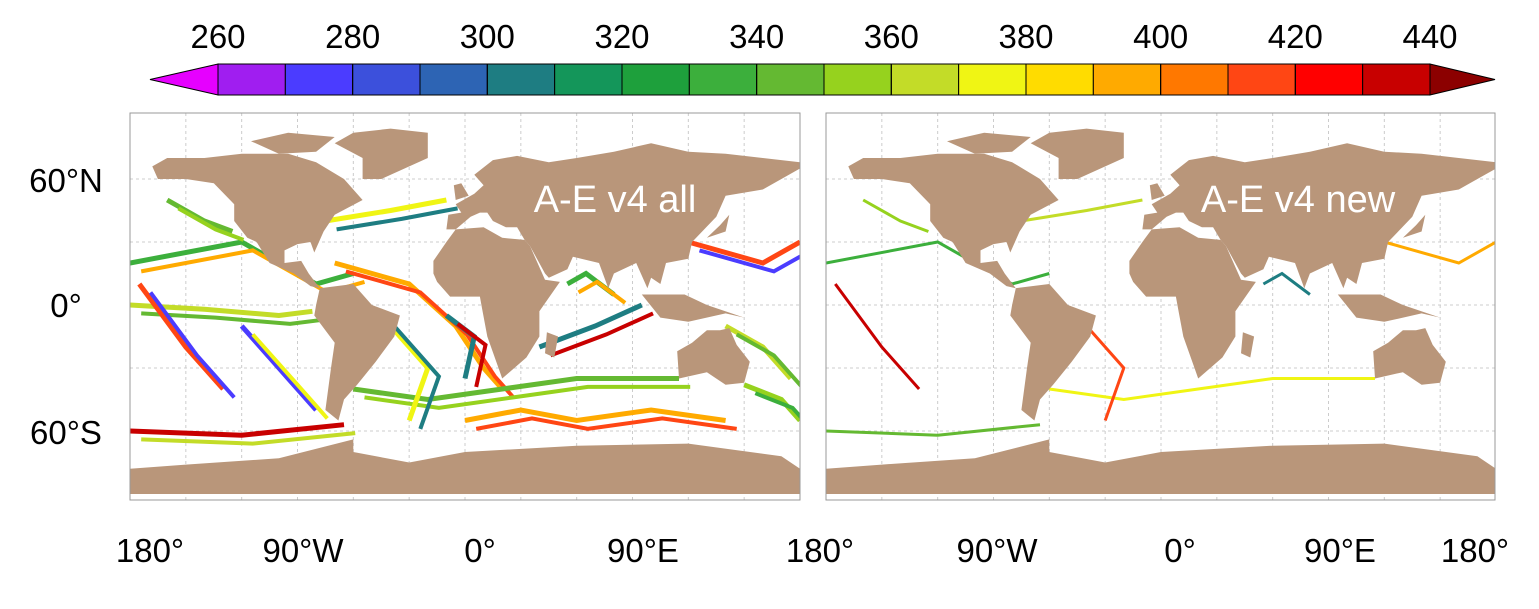 This screenshot has width=1539, height=609. Describe the element at coordinates (891, 36) in the screenshot. I see `colorbar-tick-label: 360` at that location.